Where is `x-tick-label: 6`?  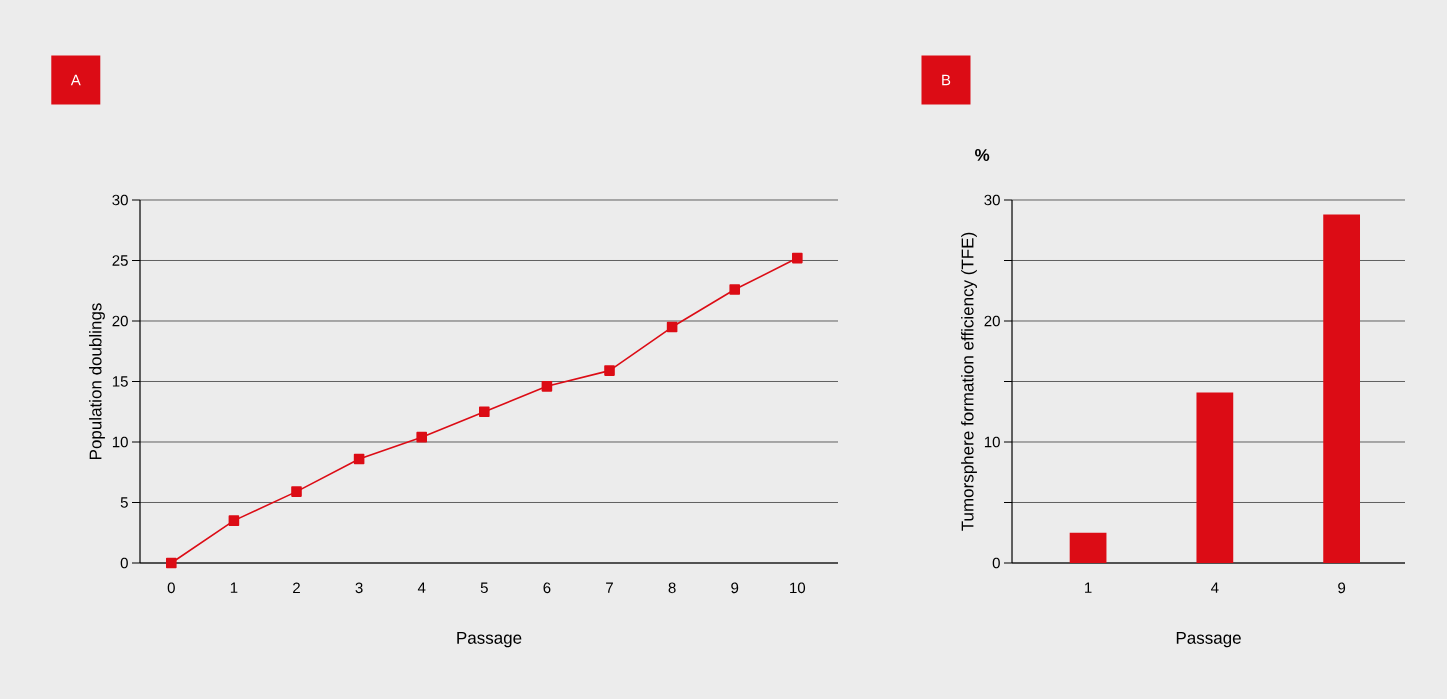
x-tick-label: 6 is located at coordinates (547, 588).